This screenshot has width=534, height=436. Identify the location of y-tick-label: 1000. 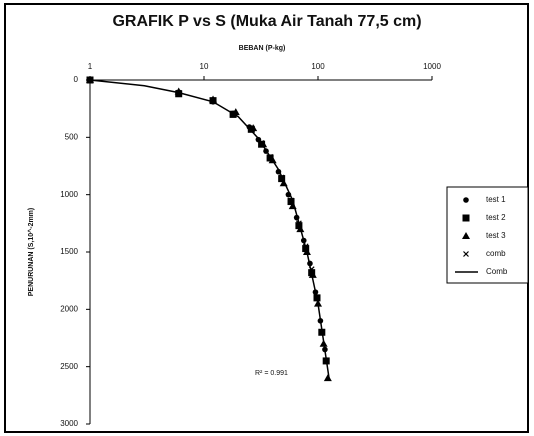
(69, 194).